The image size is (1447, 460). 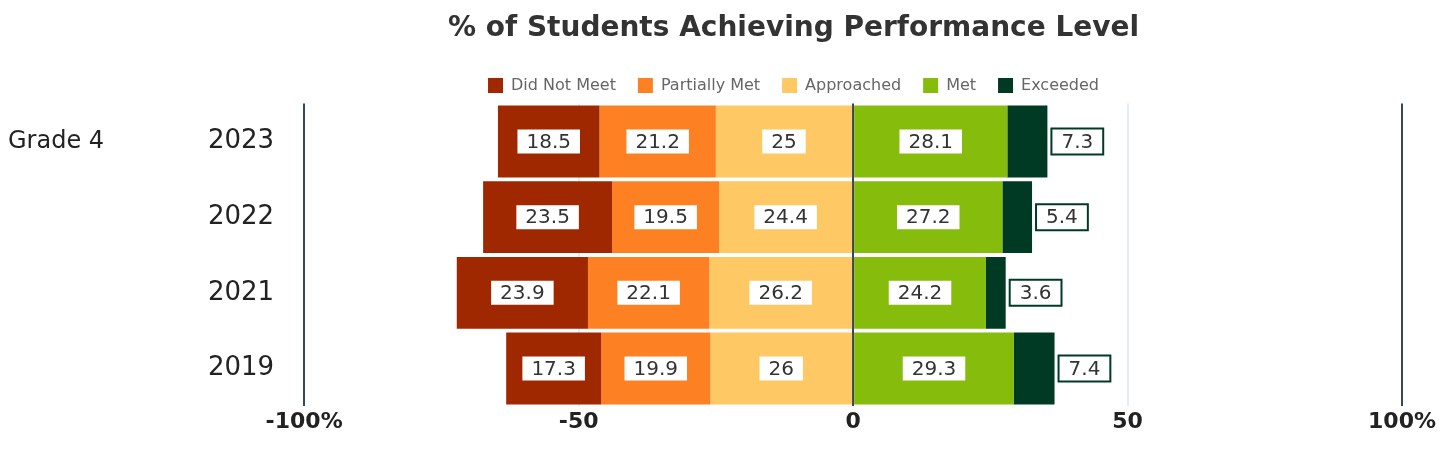 I want to click on data-label: 22.1, so click(x=648, y=292).